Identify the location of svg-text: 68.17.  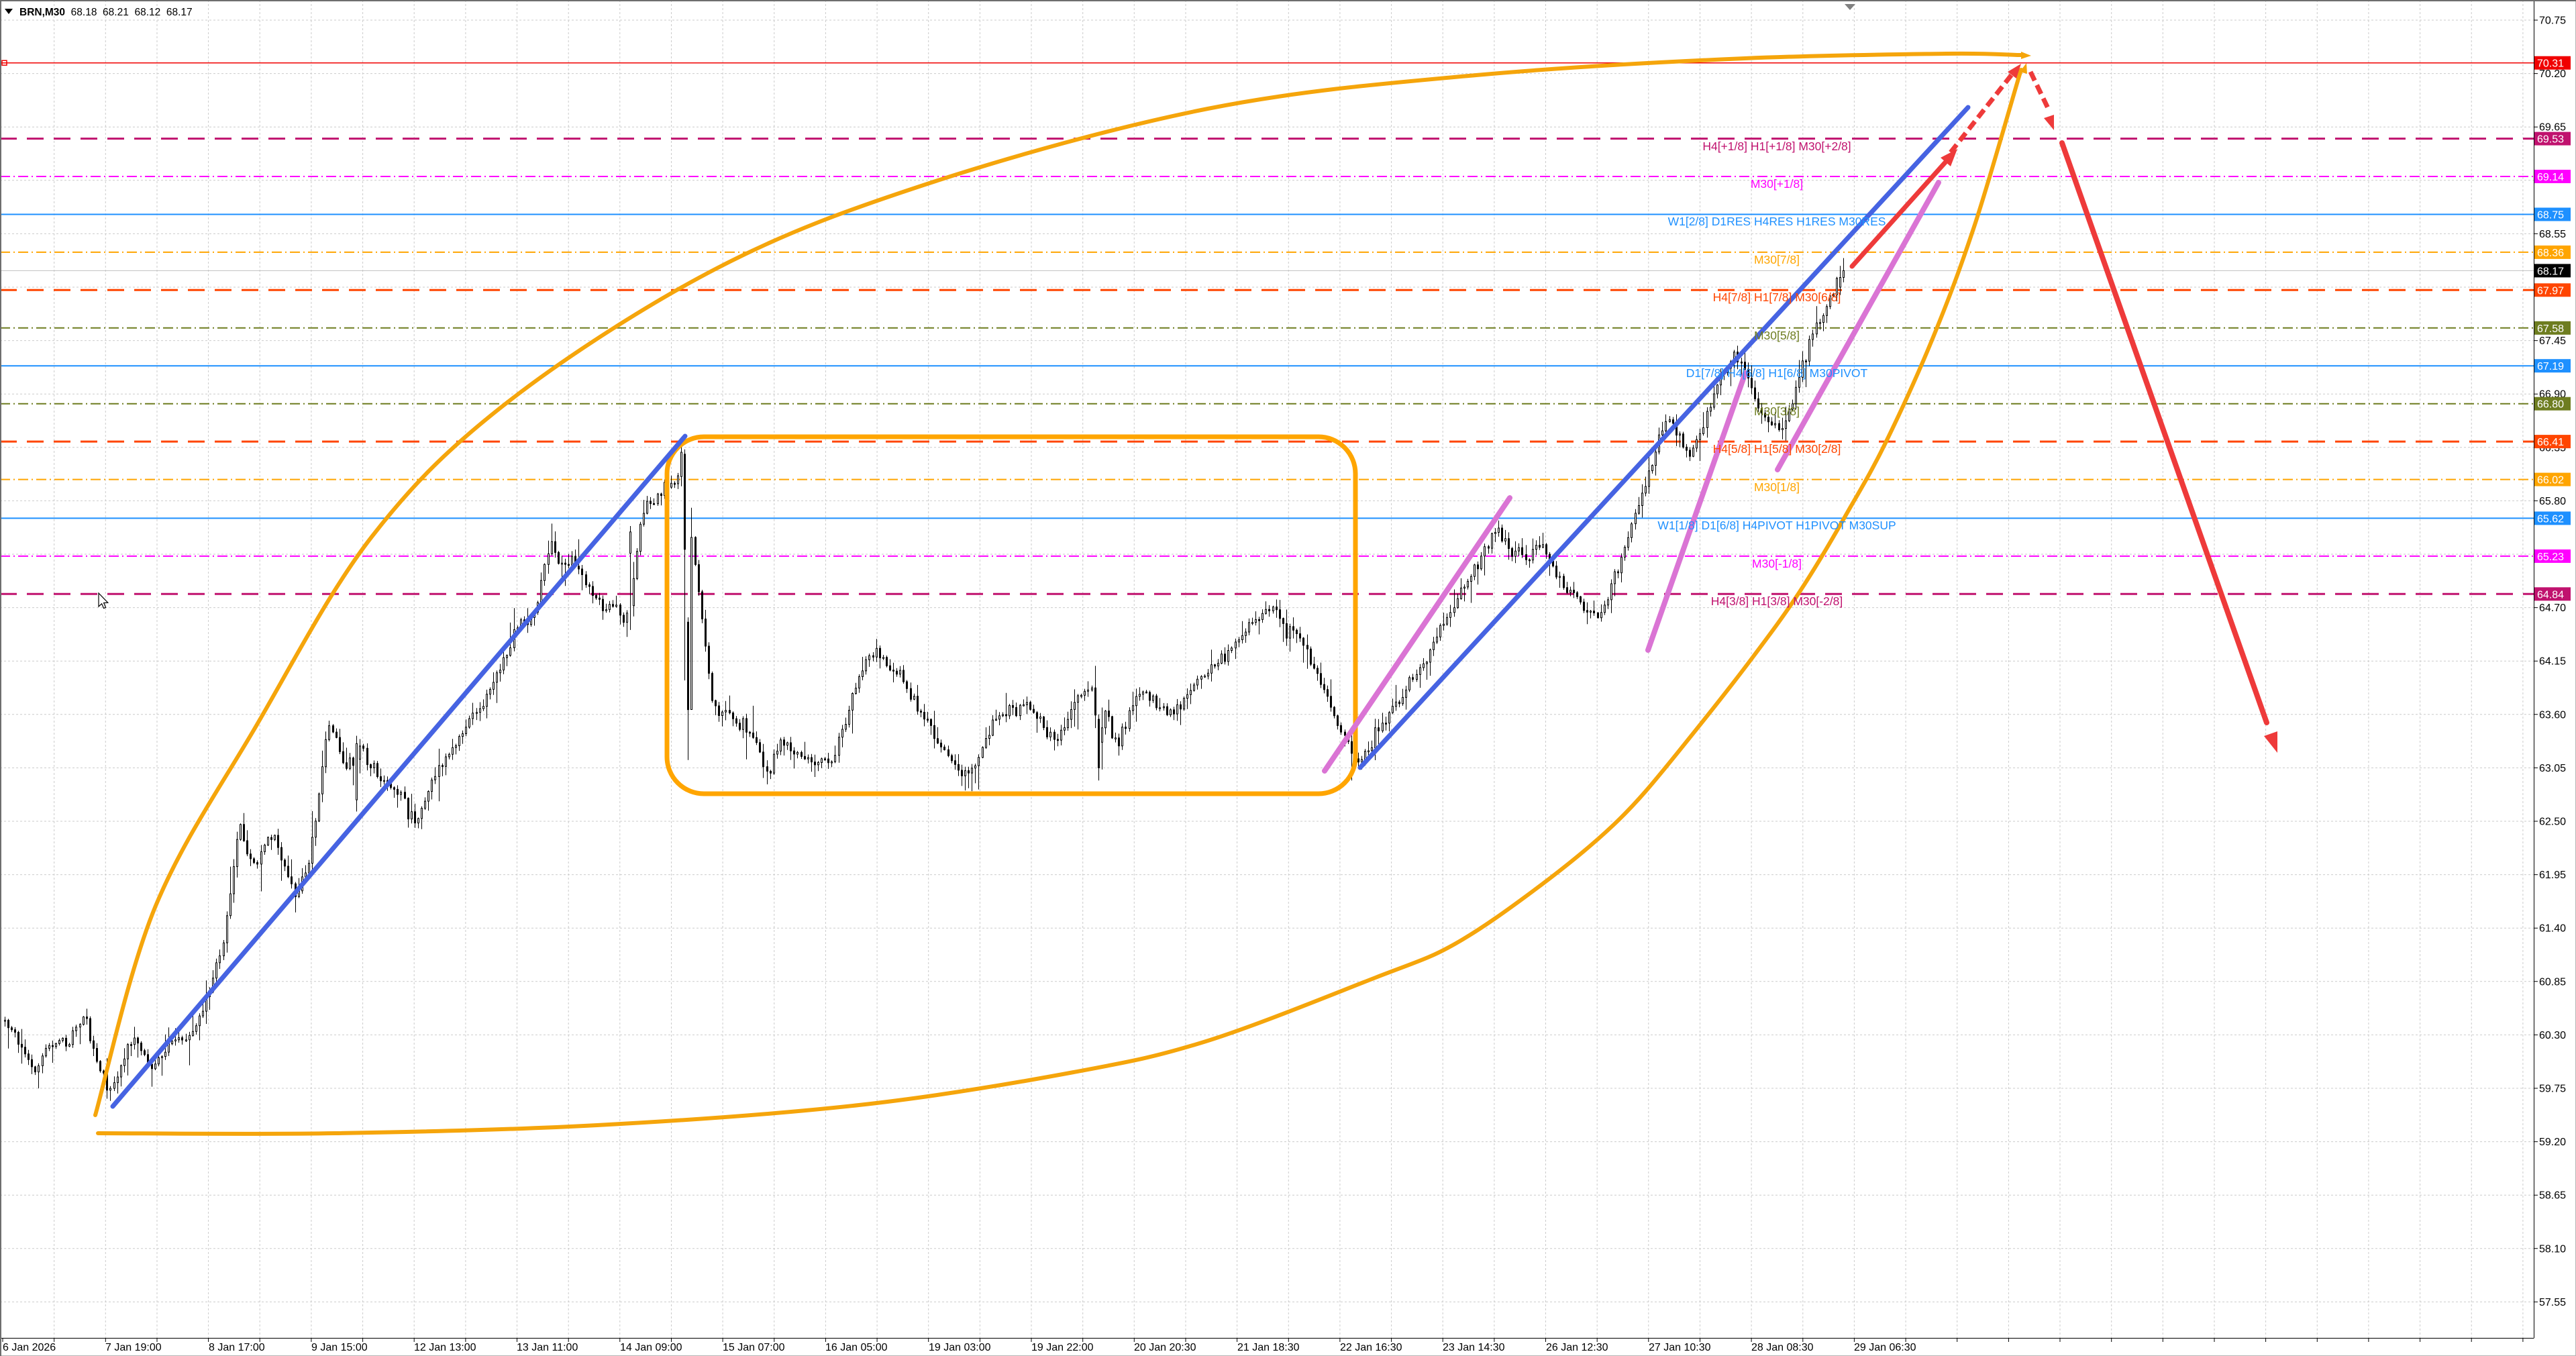
(2550, 271).